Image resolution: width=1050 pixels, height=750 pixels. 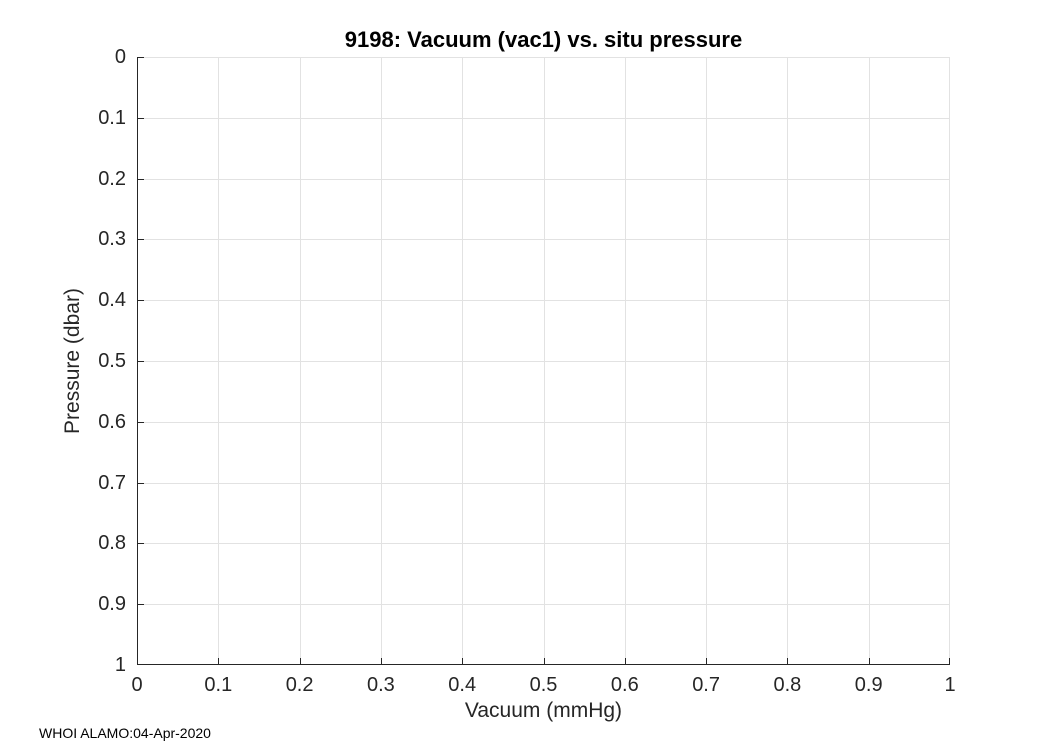 I want to click on y-tick-label: 0.5, so click(x=112, y=361).